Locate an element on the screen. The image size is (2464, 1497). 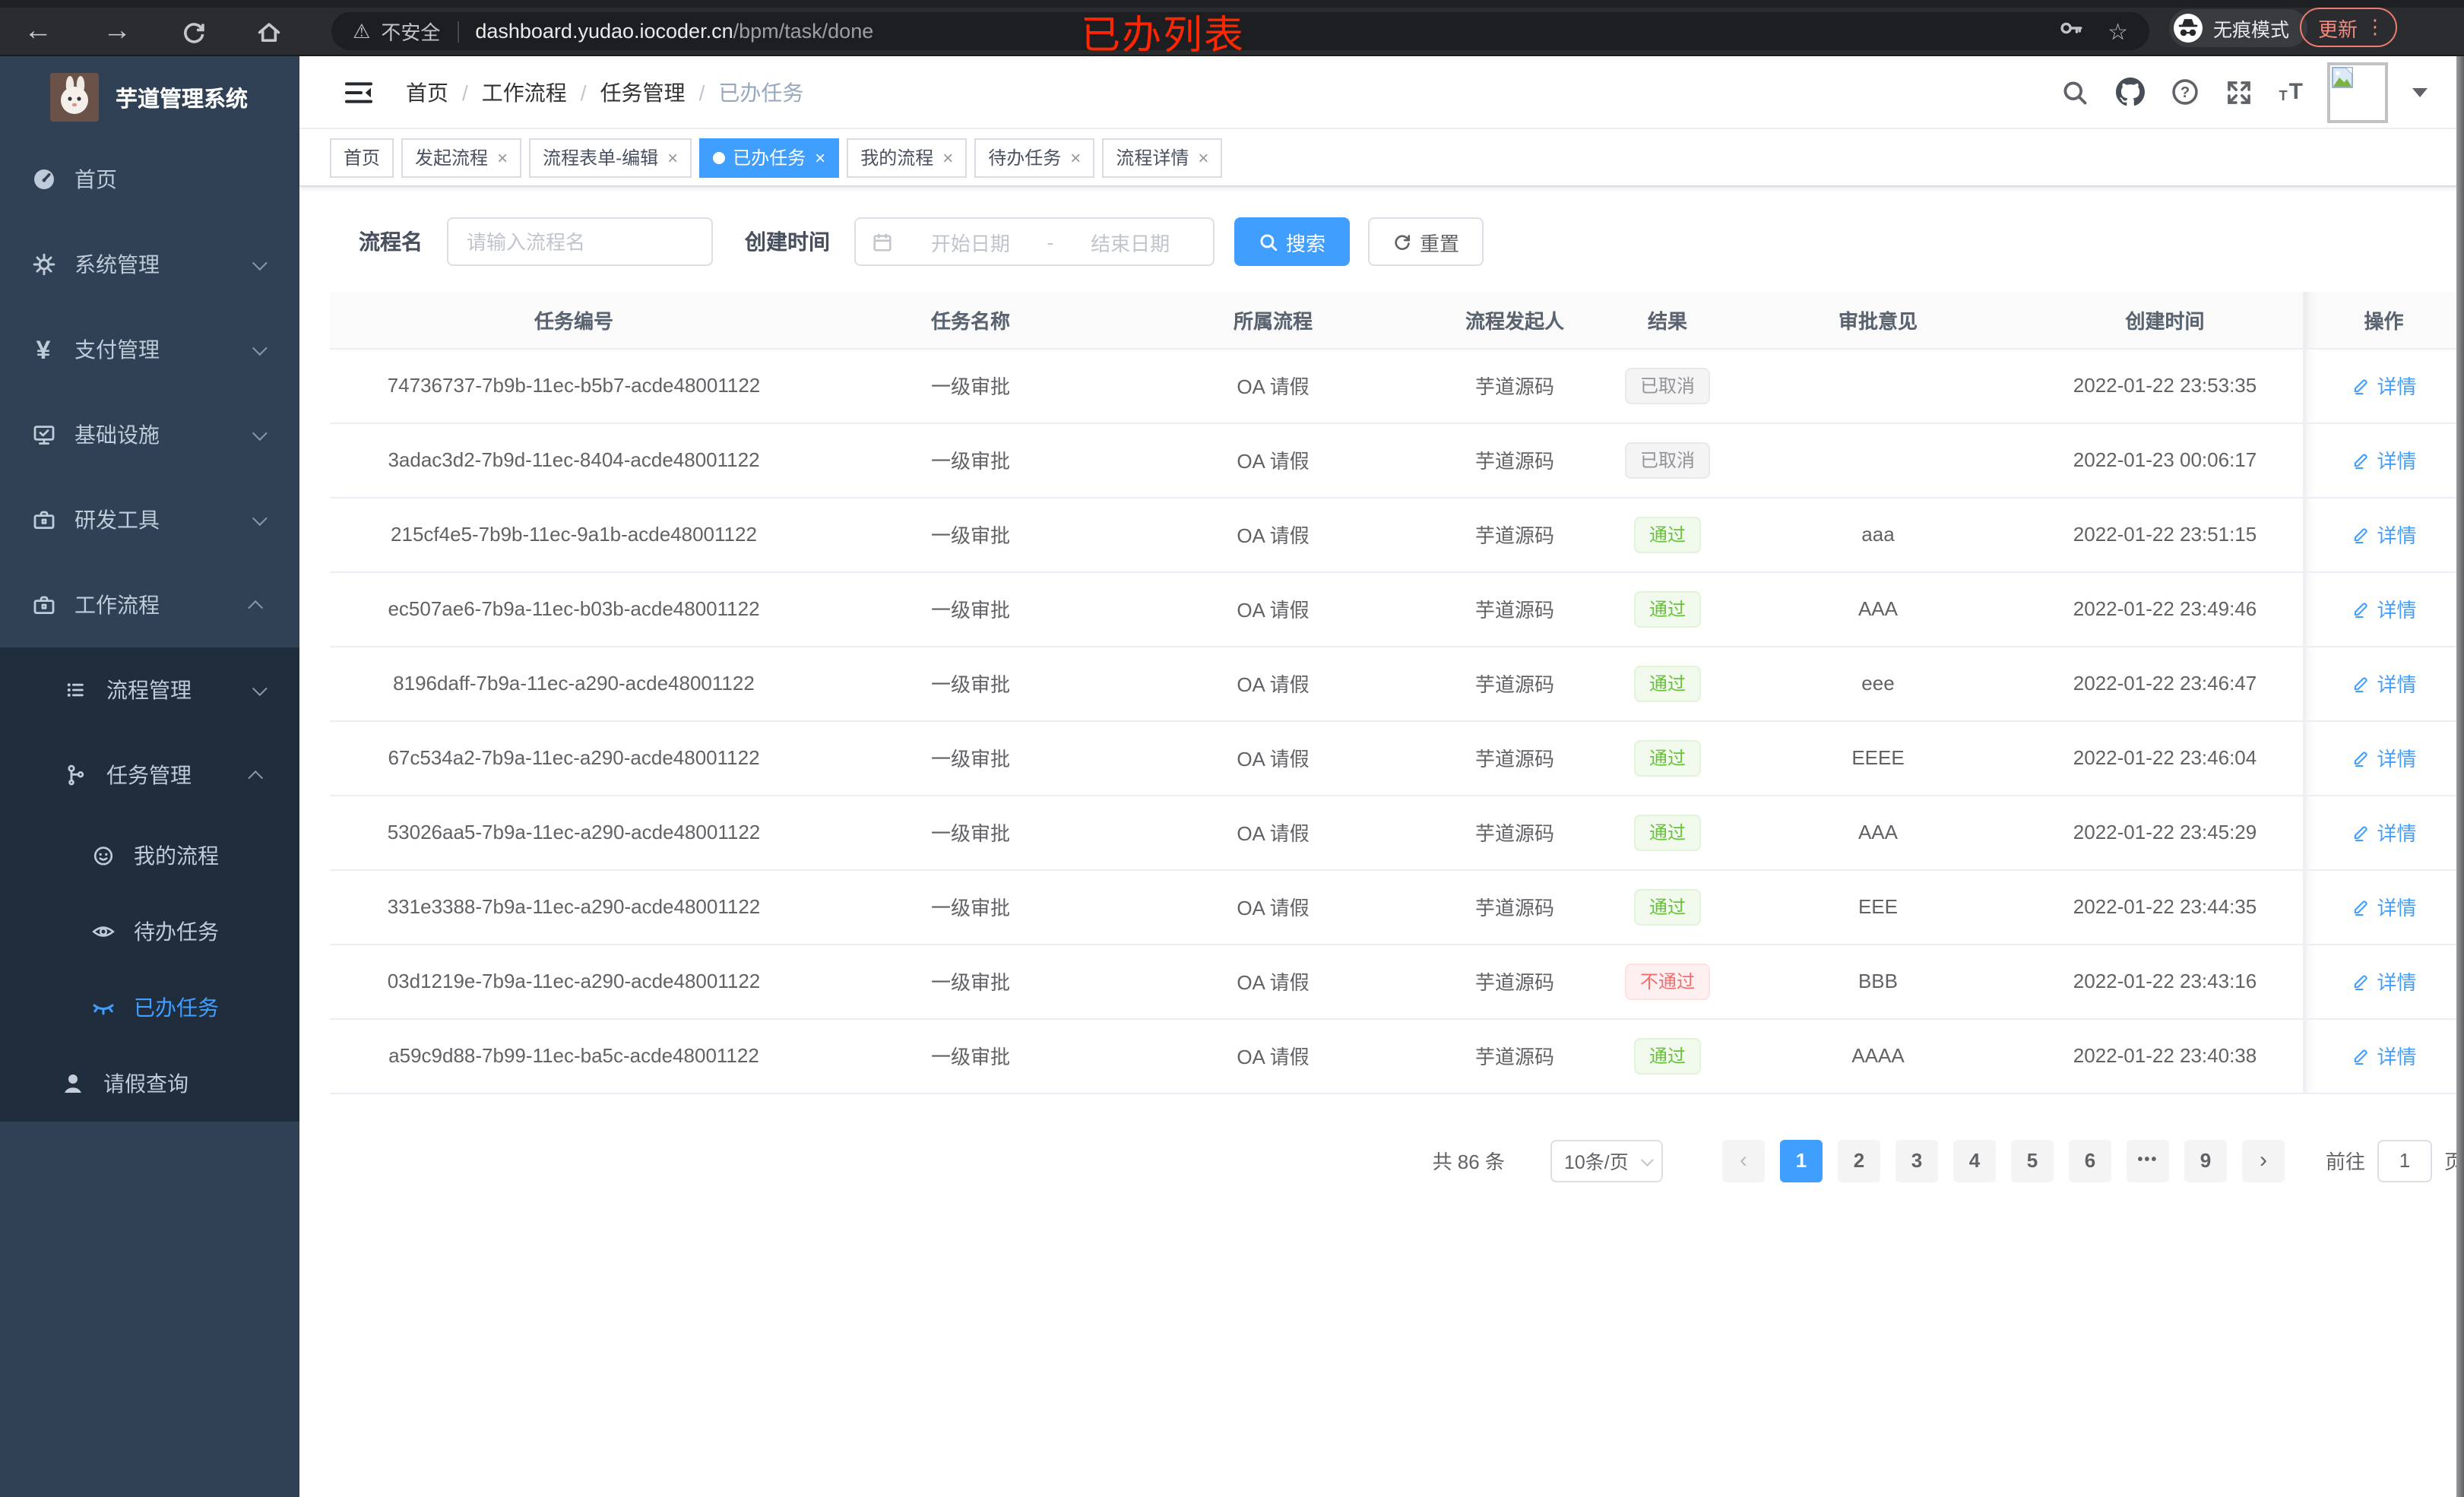
breadcrumb-home: 首页 is located at coordinates (427, 92).